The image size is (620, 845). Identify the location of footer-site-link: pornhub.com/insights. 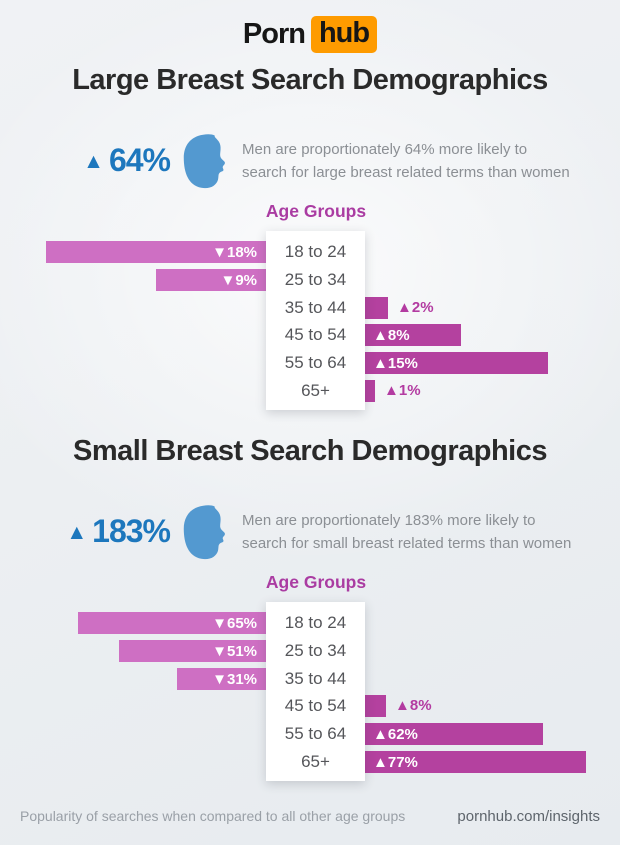
(528, 816).